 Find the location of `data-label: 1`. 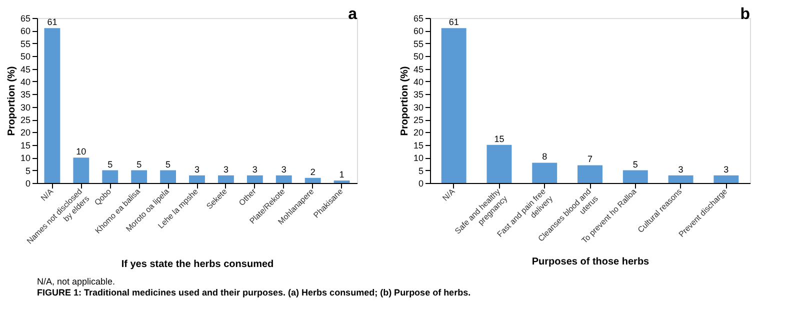

data-label: 1 is located at coordinates (341, 174).